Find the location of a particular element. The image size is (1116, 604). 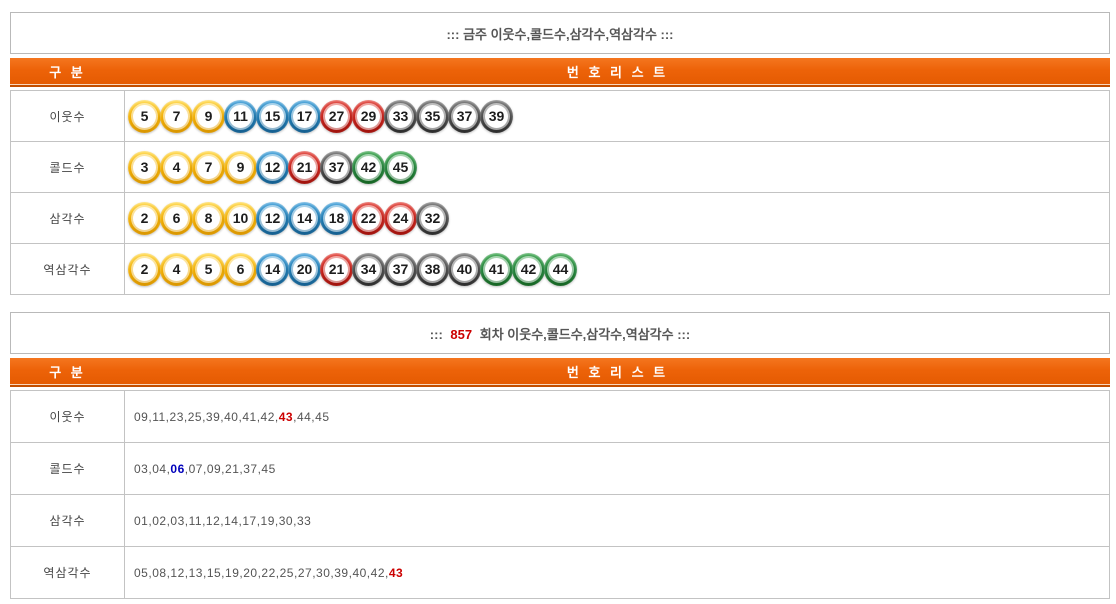

lotto-ball-number: 41 is located at coordinates (496, 269).